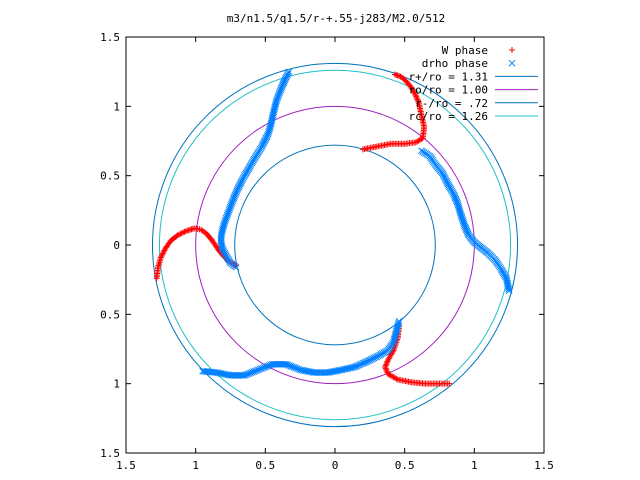 This screenshot has width=640, height=480. Describe the element at coordinates (448, 90) in the screenshot. I see `legend-label: ro/ro = 1.00` at that location.